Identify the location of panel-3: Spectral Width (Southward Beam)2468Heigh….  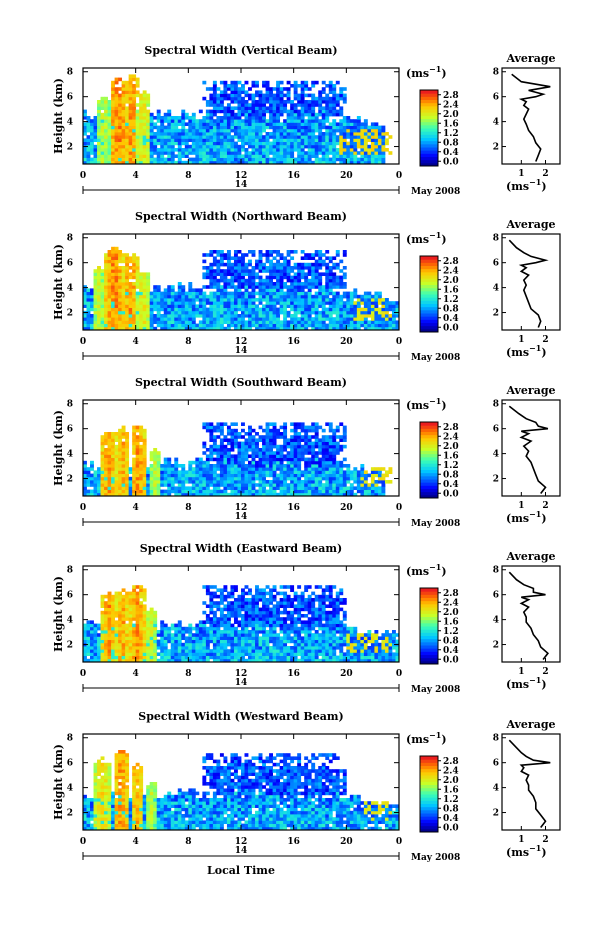
(306, 452).